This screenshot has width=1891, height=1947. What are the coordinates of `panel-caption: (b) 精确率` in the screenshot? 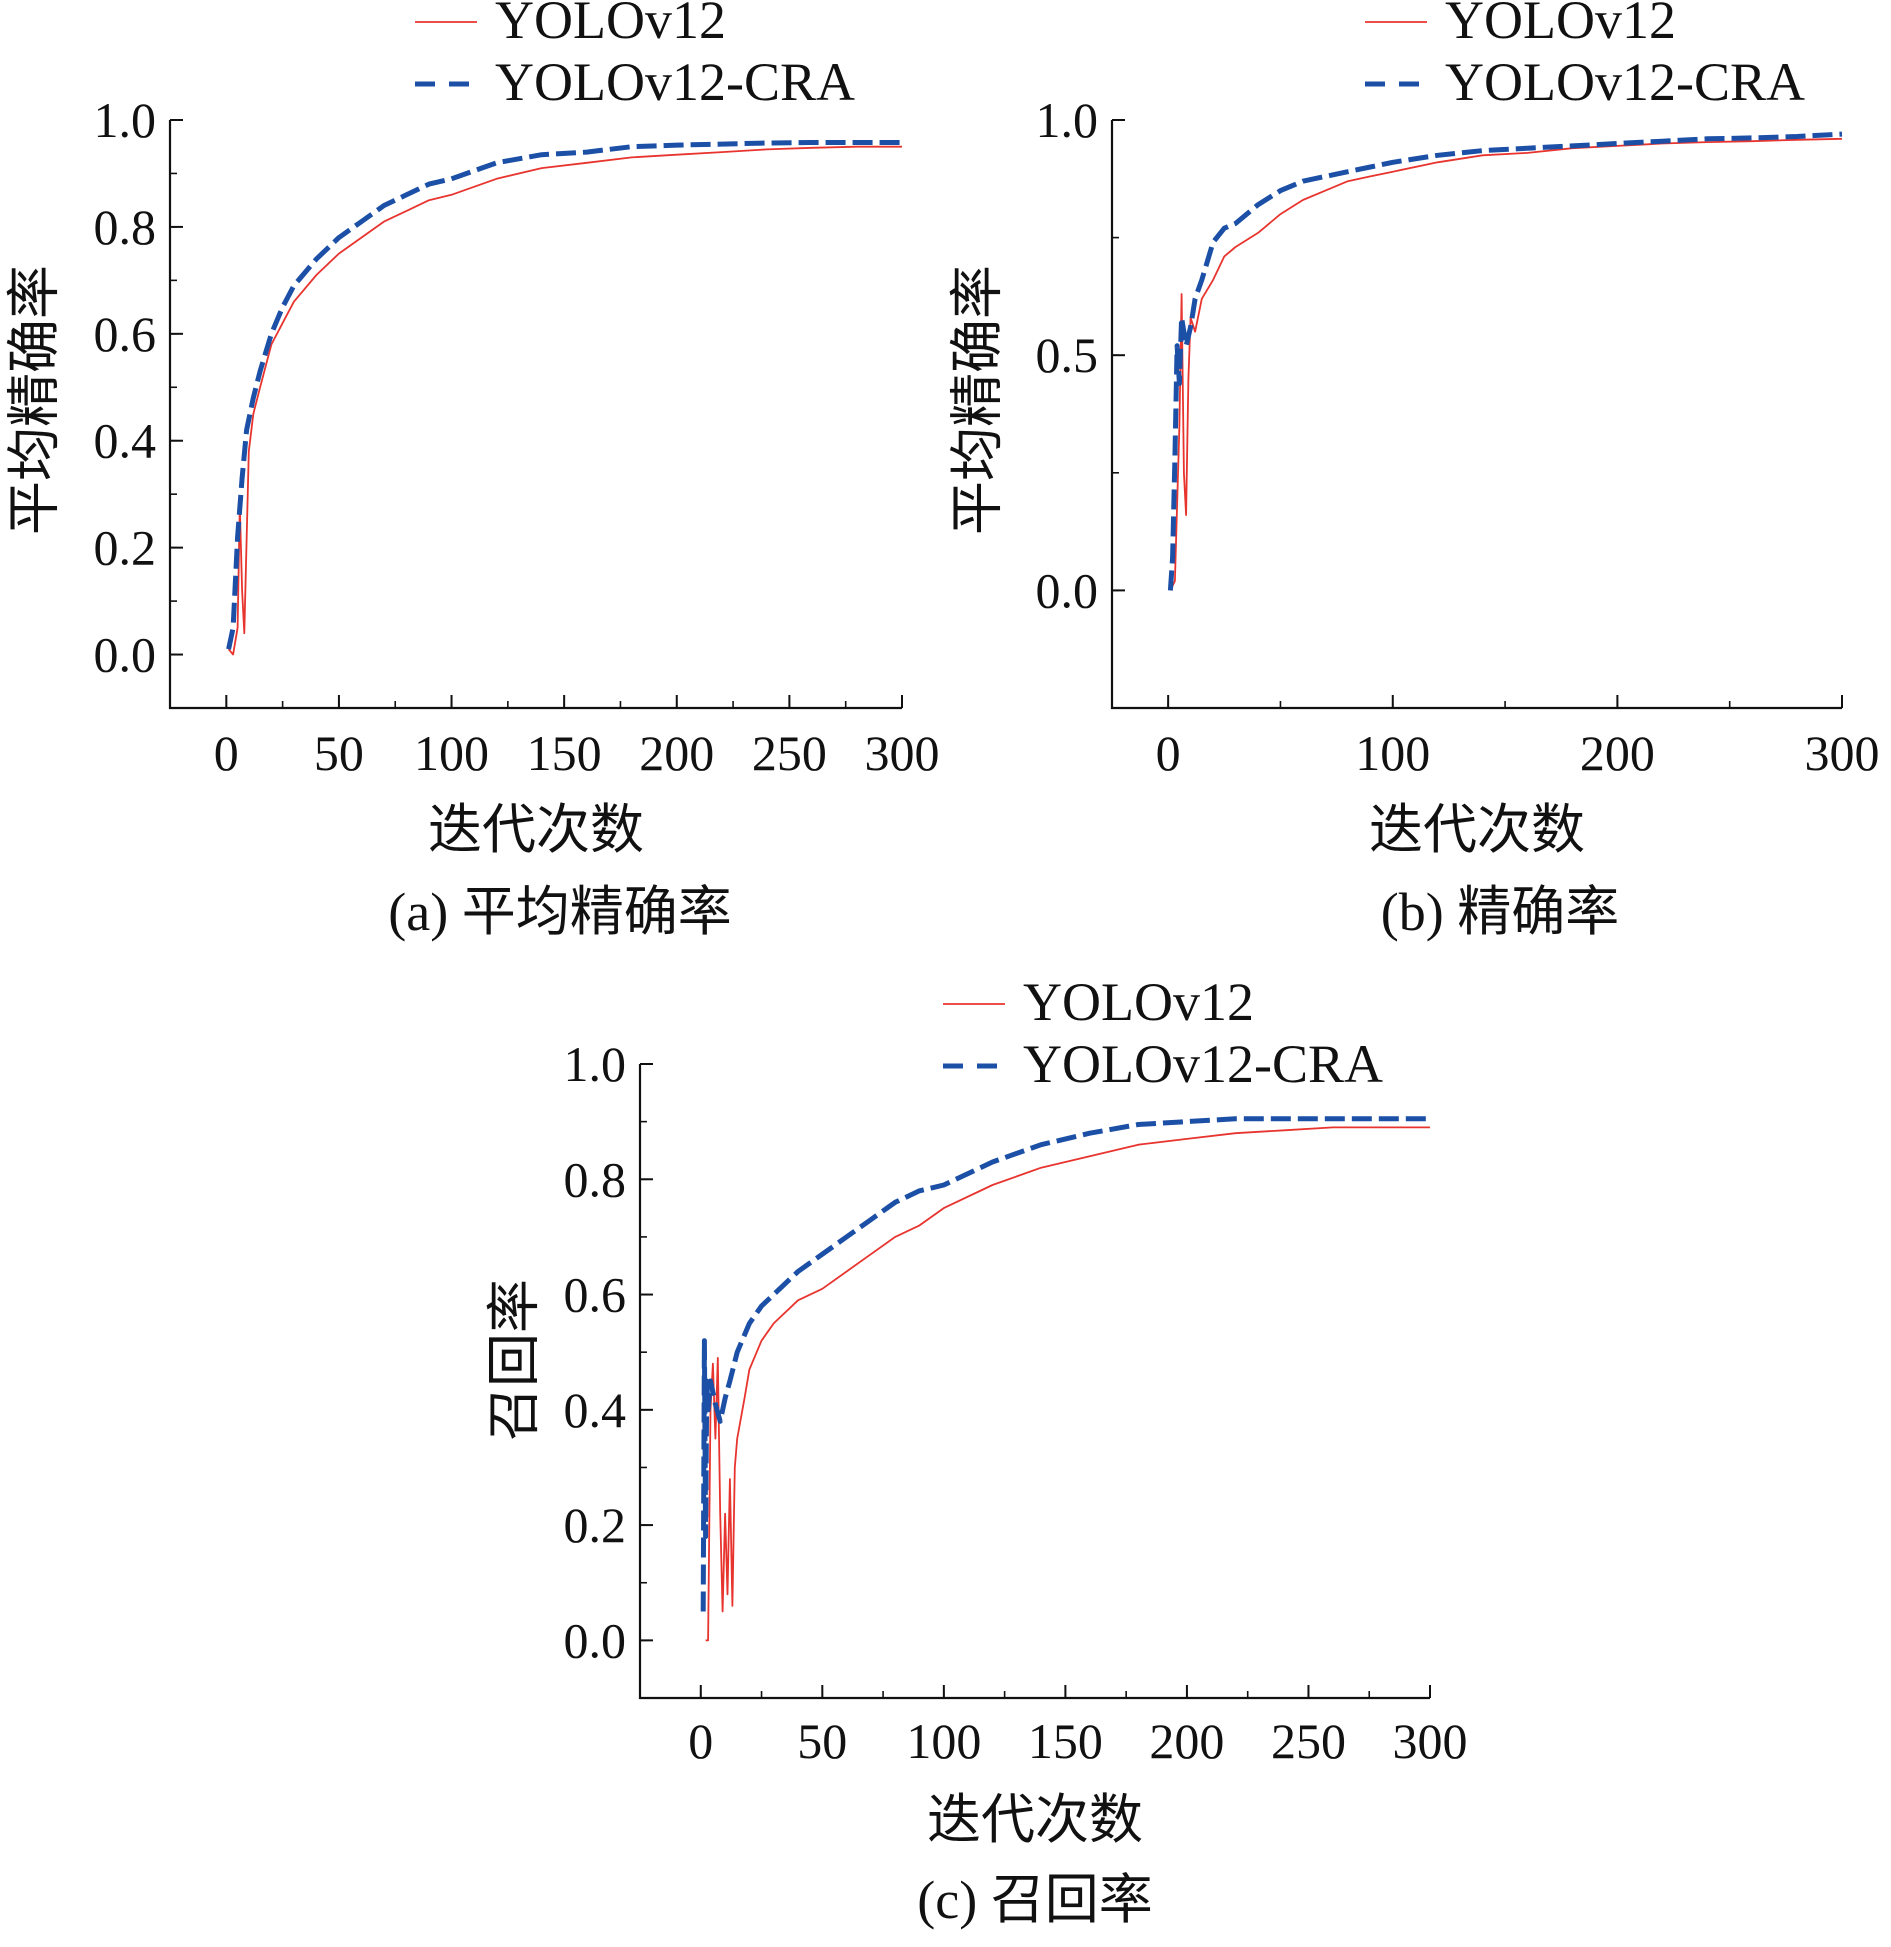 It's located at (1500, 912).